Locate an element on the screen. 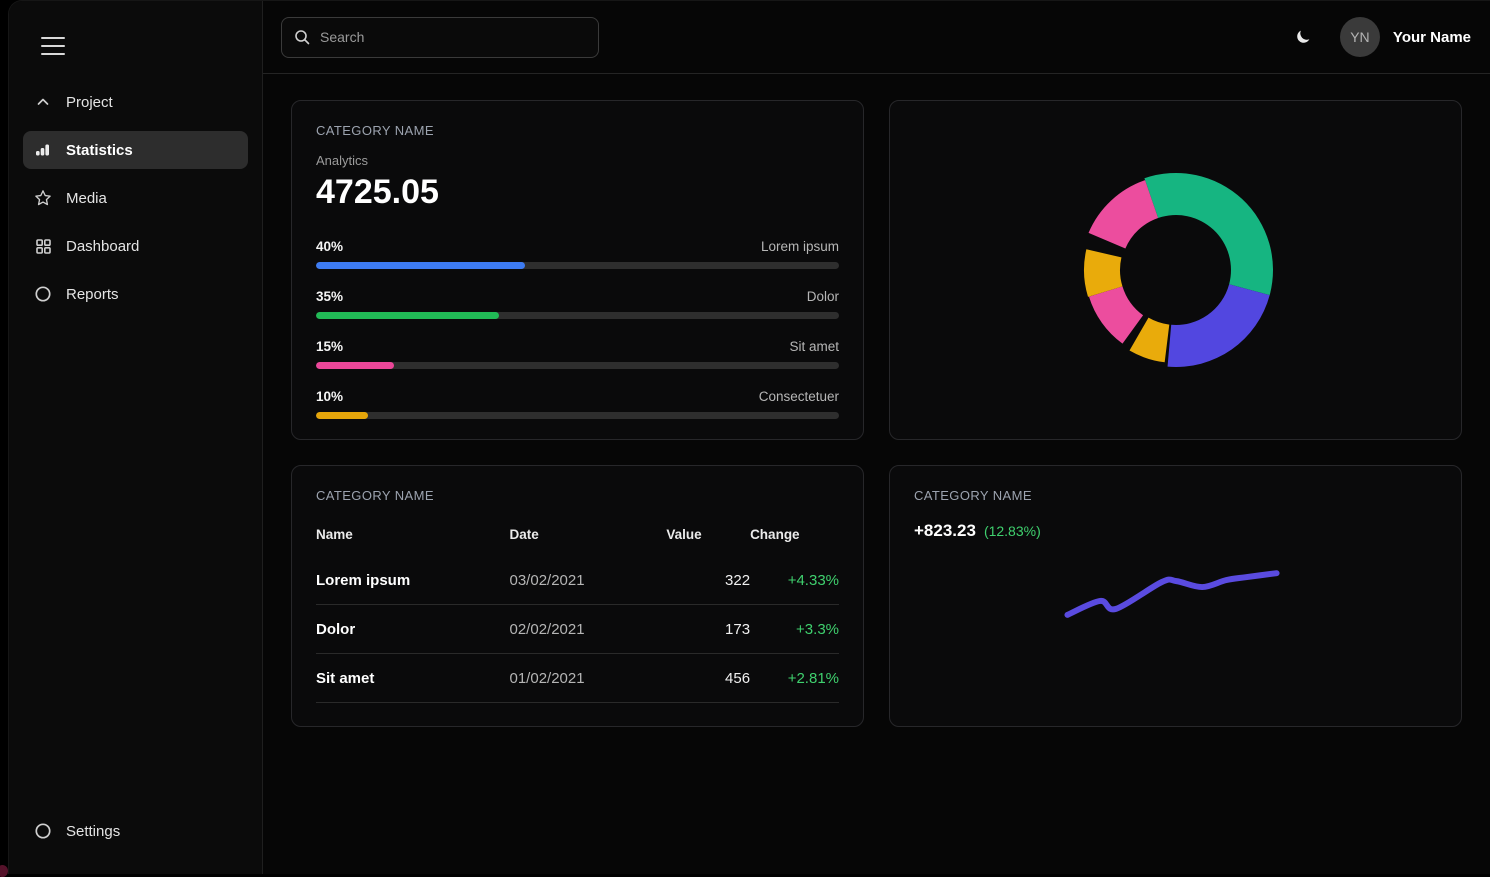  progress-bar: 40% Lorem ipsum is located at coordinates (577, 254).